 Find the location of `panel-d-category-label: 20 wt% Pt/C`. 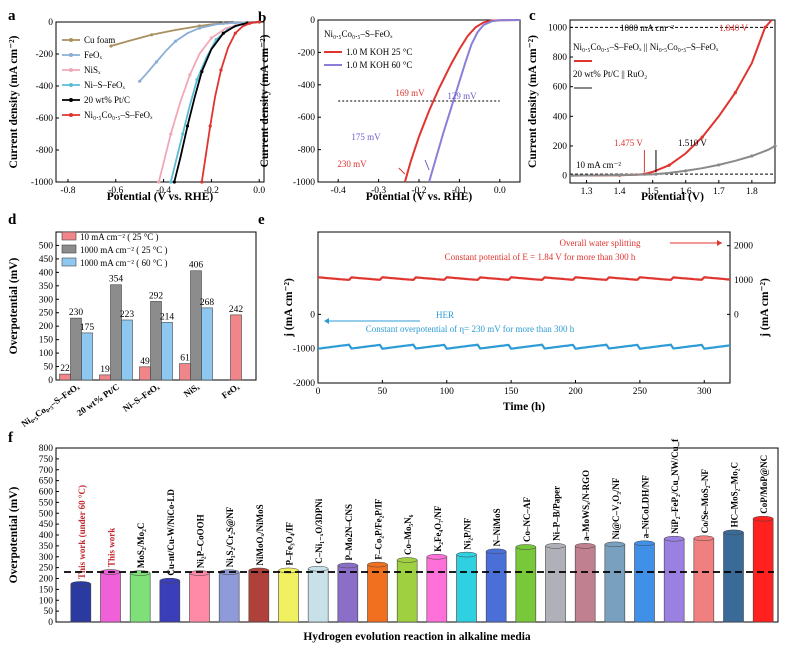

panel-d-category-label: 20 wt% Pt/C is located at coordinates (98, 399).